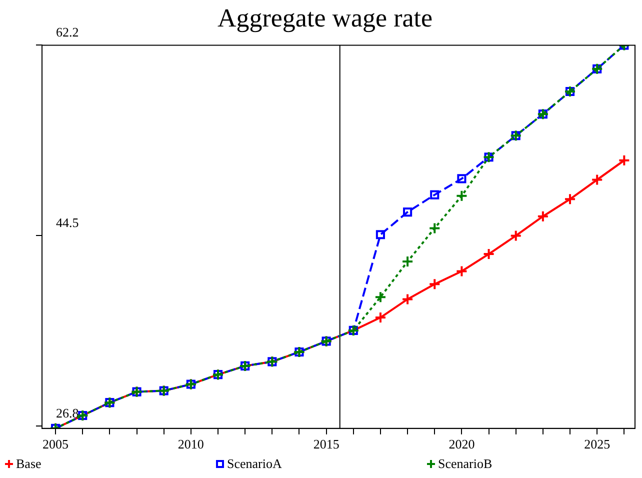 This screenshot has width=642, height=478. I want to click on y-tick-label: 44.5, so click(67, 222).